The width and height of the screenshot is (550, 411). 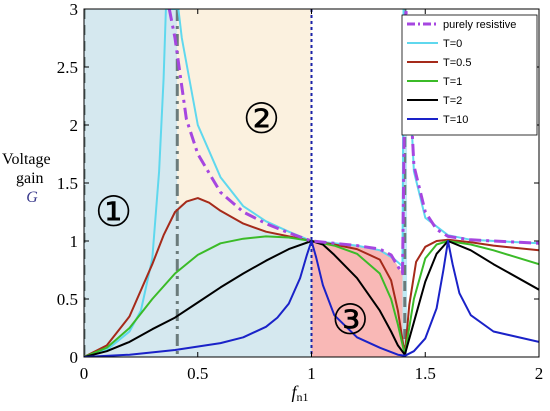 I want to click on x-tick-label: 2, so click(x=539, y=373).